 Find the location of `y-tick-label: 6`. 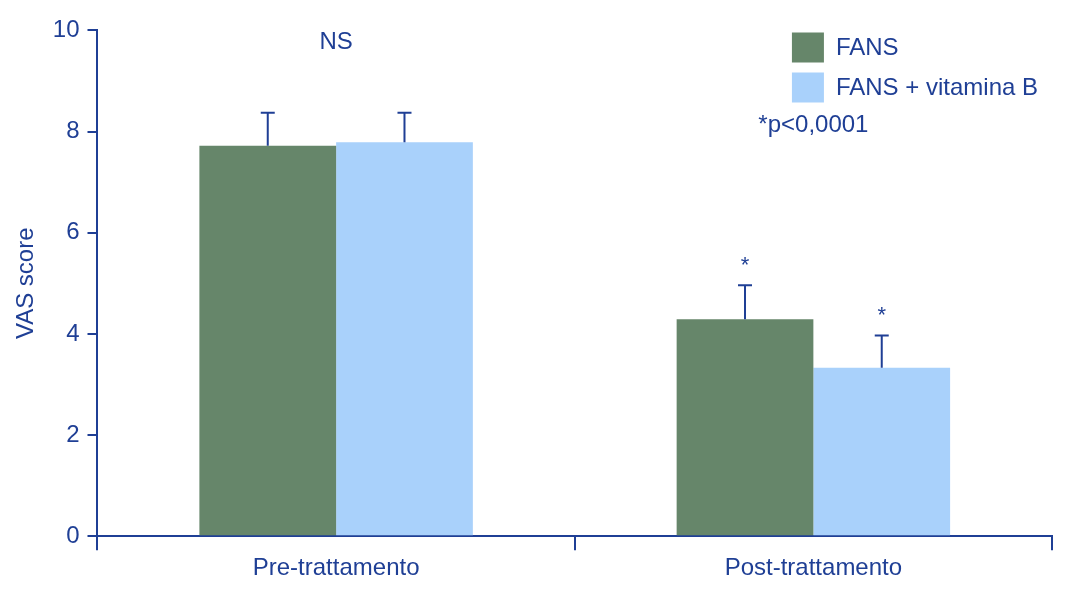

y-tick-label: 6 is located at coordinates (73, 231).